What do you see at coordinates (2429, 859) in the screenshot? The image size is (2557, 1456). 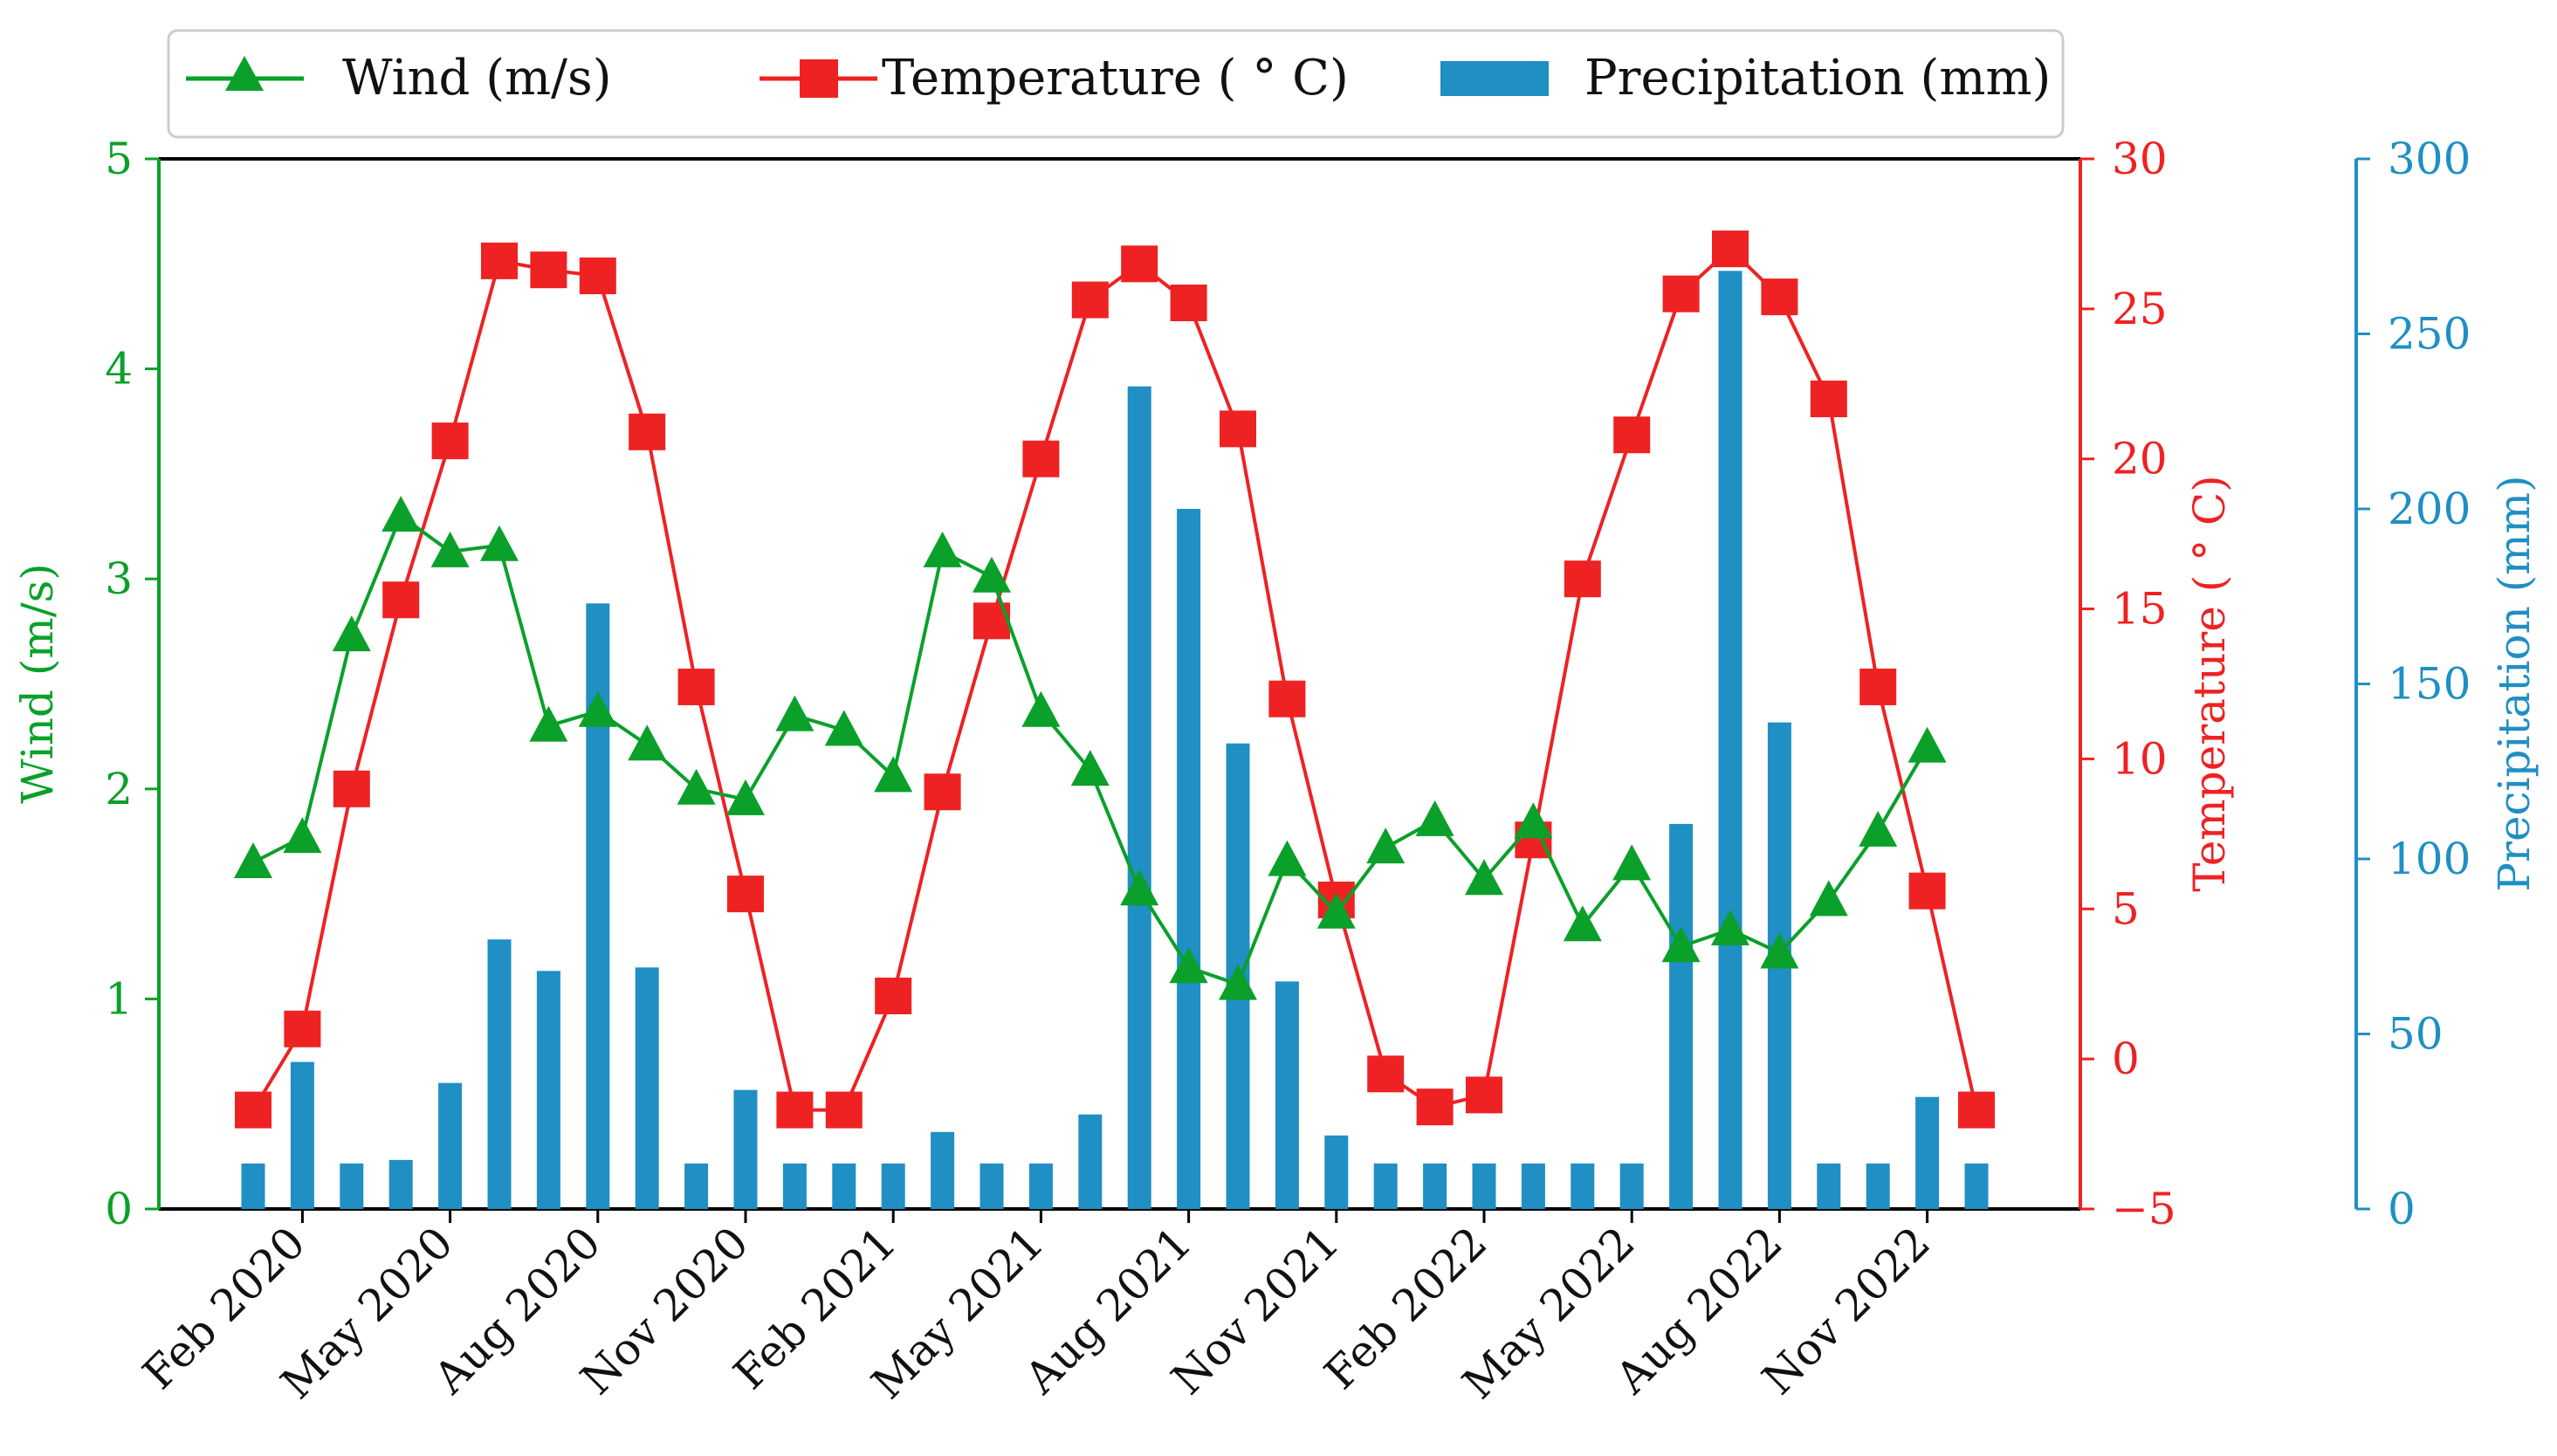 I see `precipitation-tick-label: 100` at bounding box center [2429, 859].